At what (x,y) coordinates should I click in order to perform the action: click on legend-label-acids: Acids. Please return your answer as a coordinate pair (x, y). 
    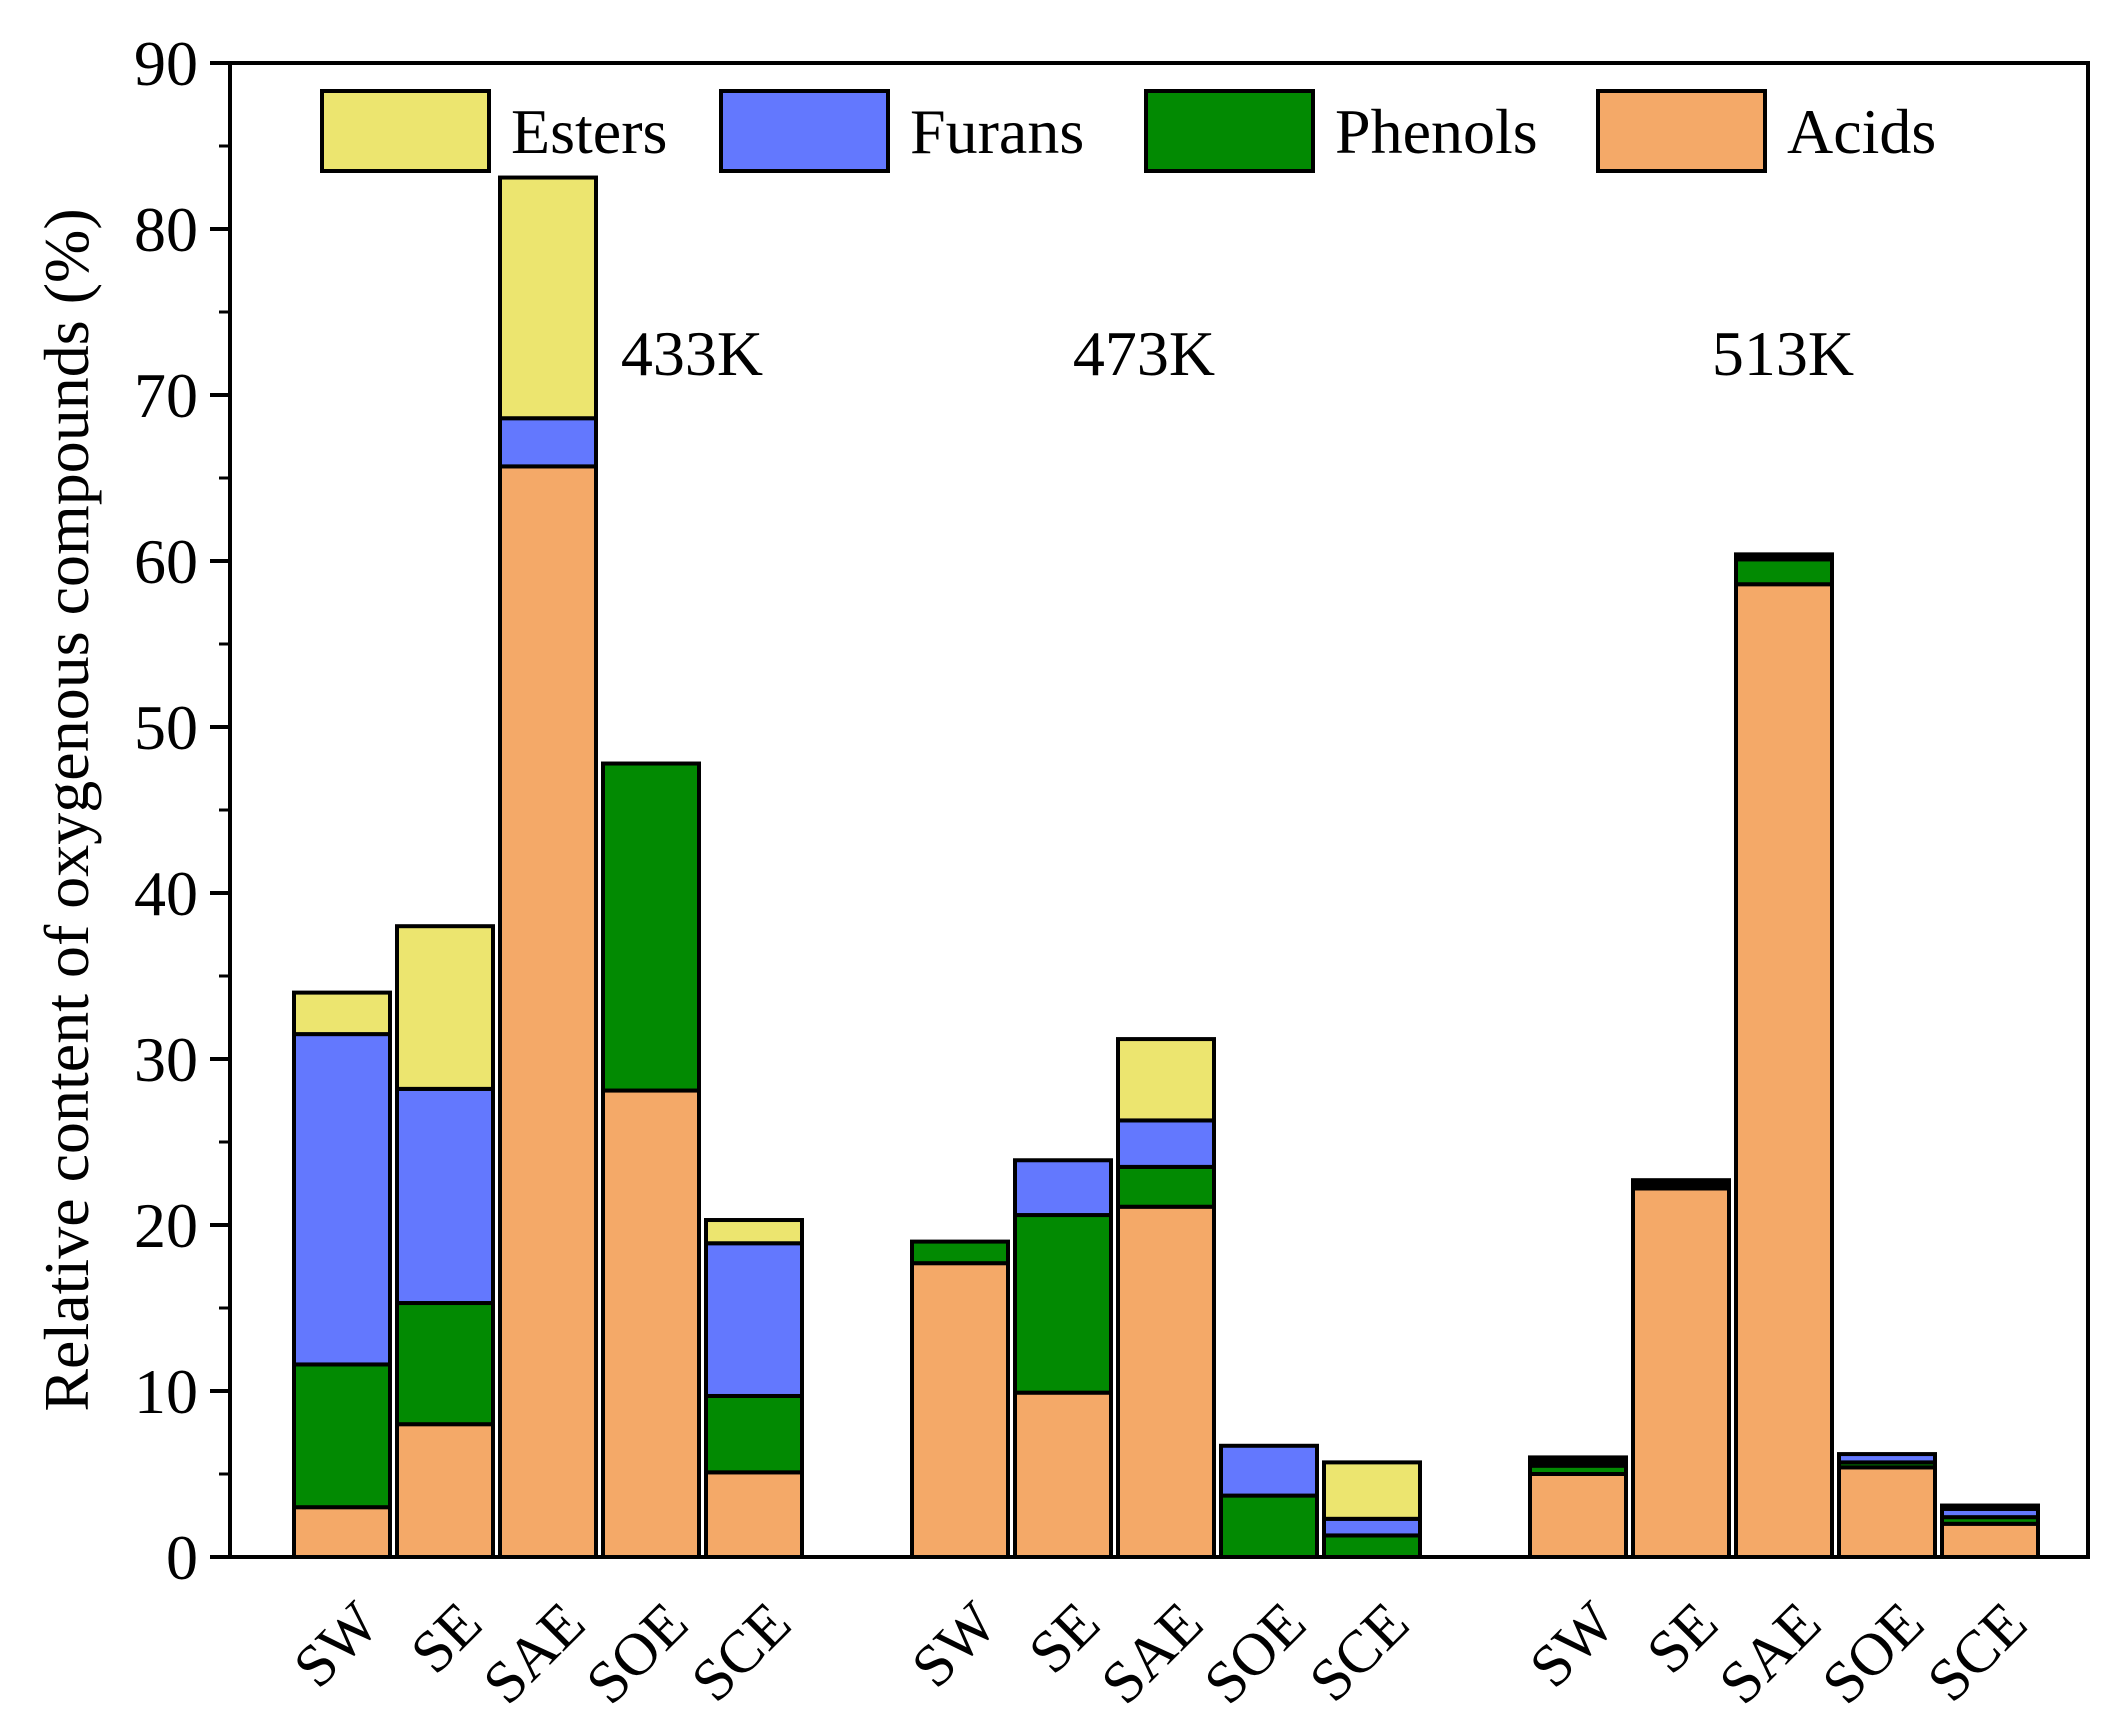
    Looking at the image, I should click on (1861, 131).